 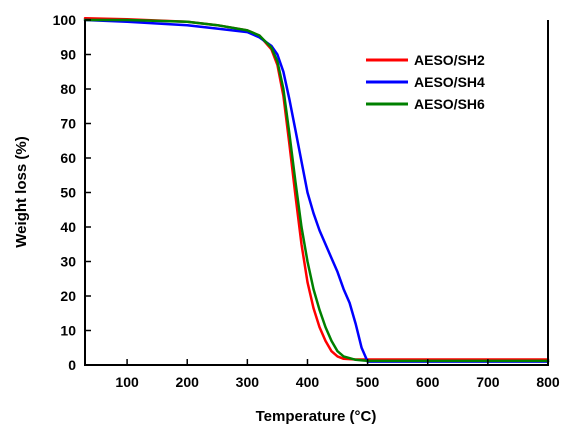 I want to click on legend: AESO/SH2 AESO/SH4 AESO/SH6, so click(x=425, y=82).